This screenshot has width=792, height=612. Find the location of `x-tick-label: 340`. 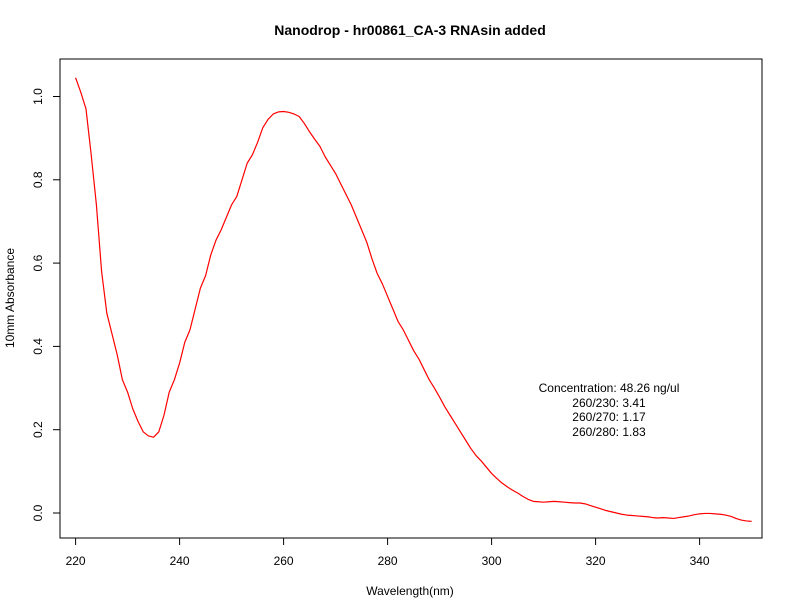

x-tick-label: 340 is located at coordinates (700, 561).